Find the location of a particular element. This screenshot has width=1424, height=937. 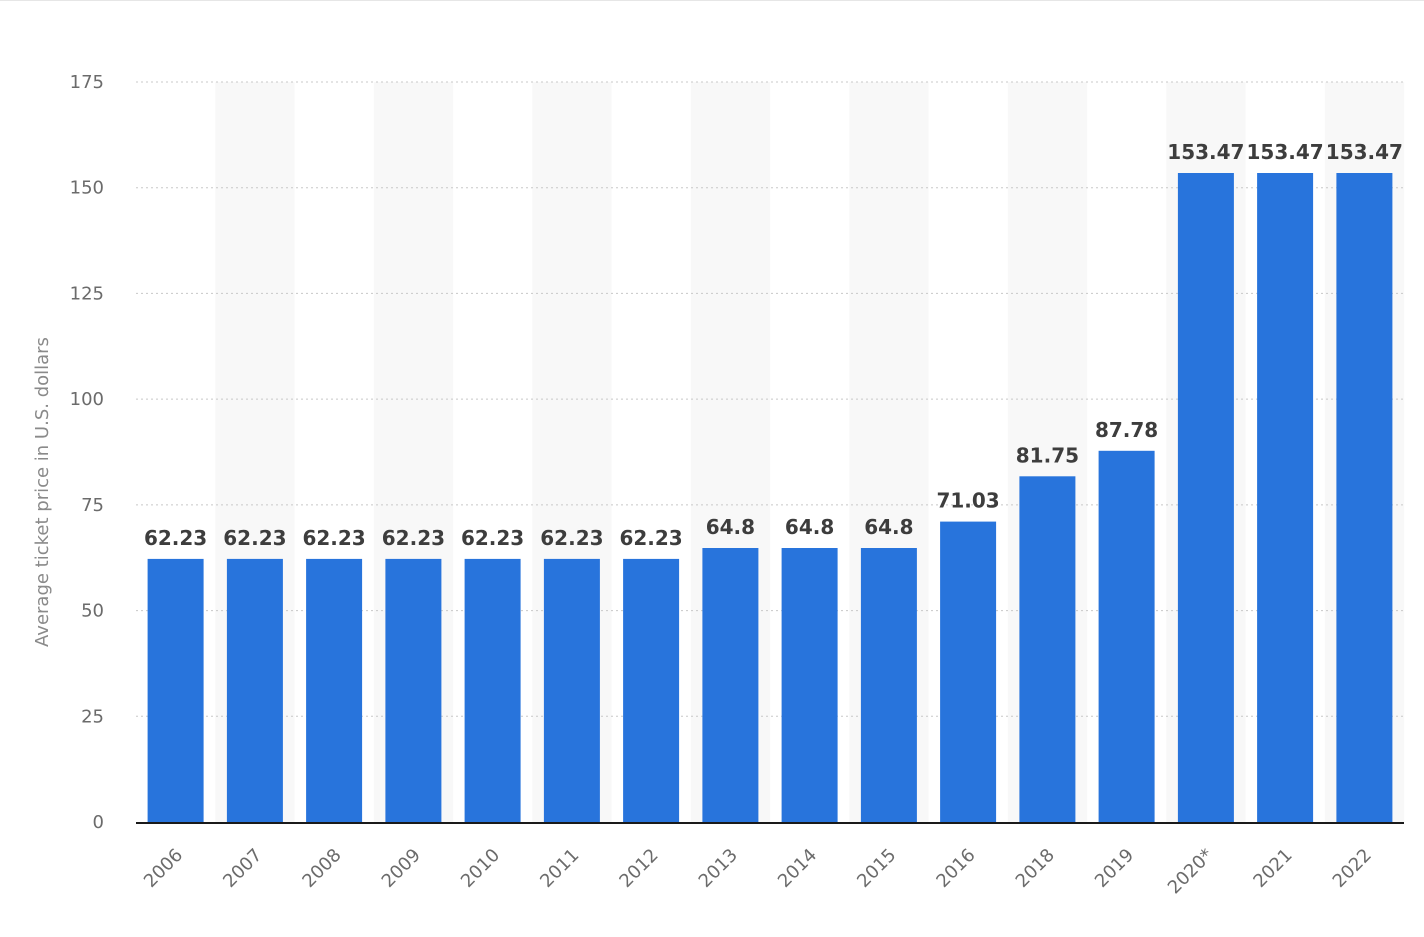

y-tick-label: 150 is located at coordinates (87, 188).